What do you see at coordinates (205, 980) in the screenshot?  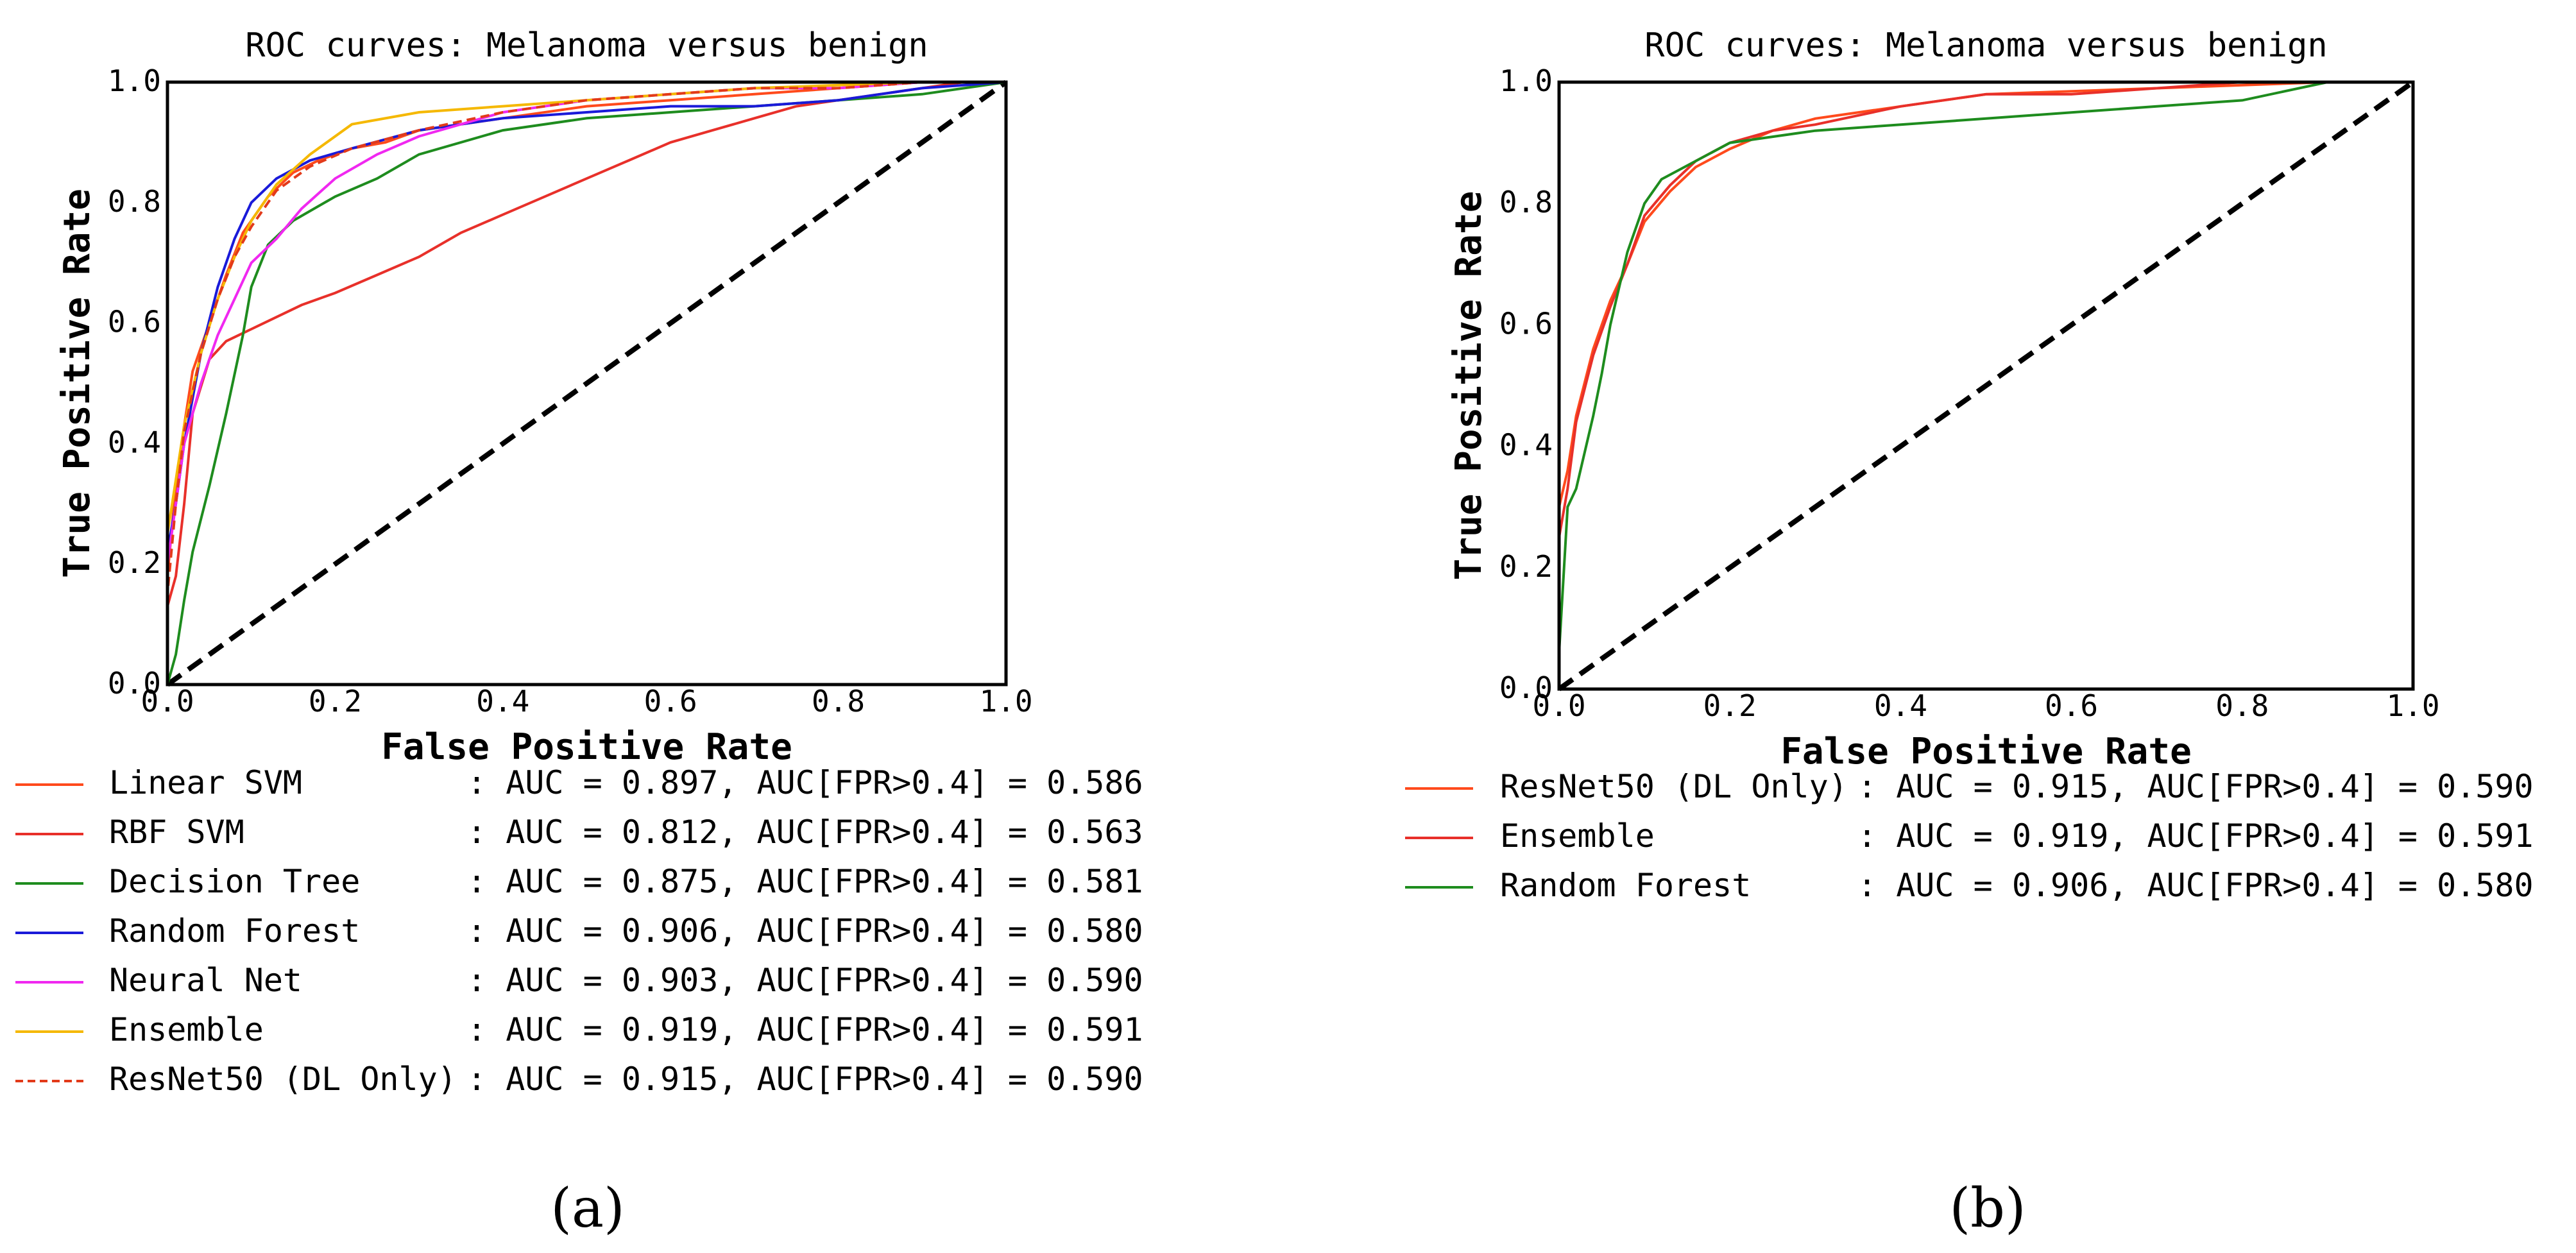 I see `legend-label: Neural Net` at bounding box center [205, 980].